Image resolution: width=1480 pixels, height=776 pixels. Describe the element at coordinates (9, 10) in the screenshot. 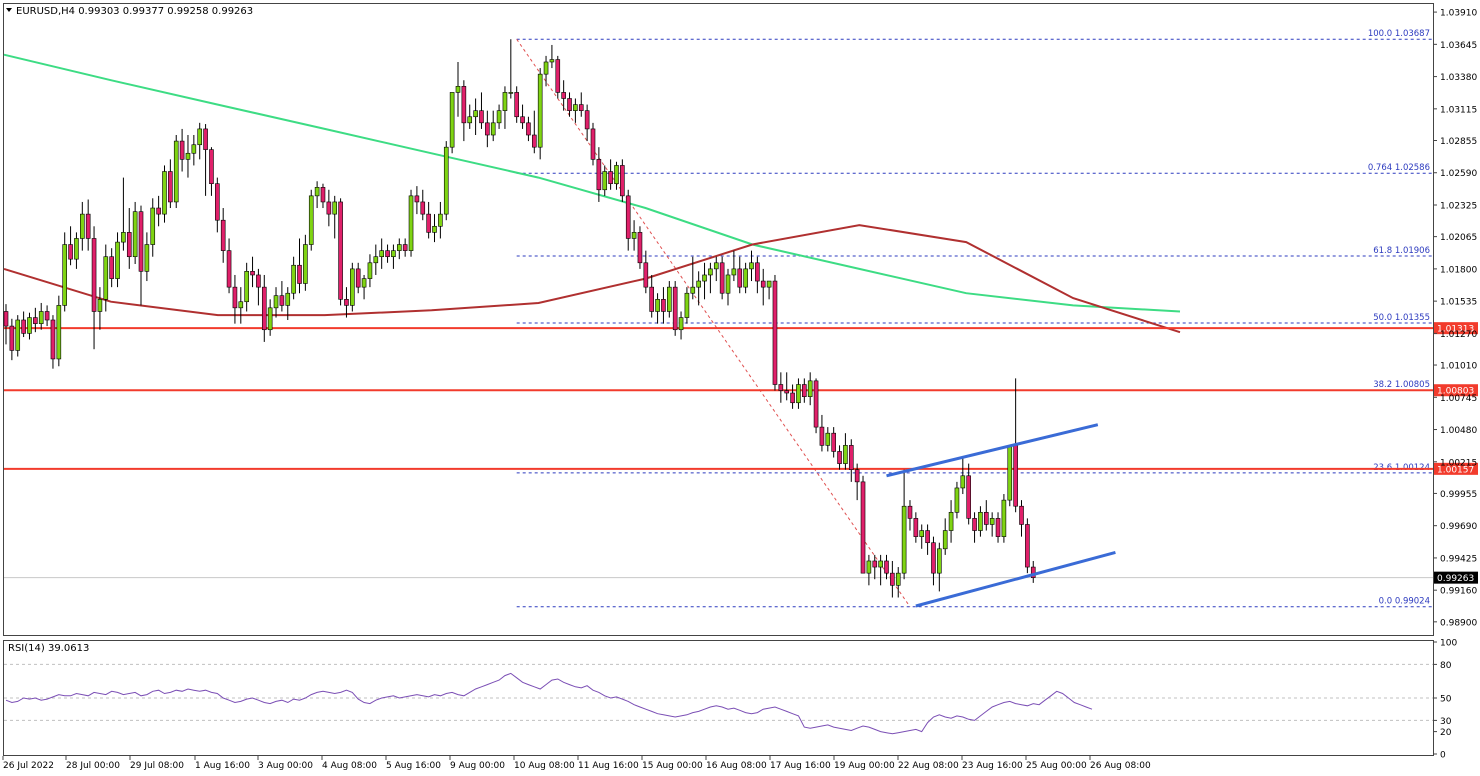

I see `collapse-triangle-icon` at that location.